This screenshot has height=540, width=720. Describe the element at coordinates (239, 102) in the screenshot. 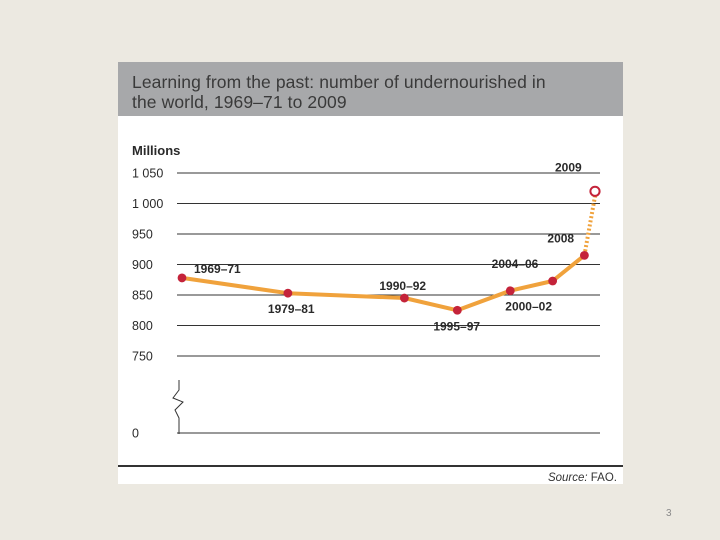

I see `chart-title-line-2: the world, 1969–71 to 2009` at that location.